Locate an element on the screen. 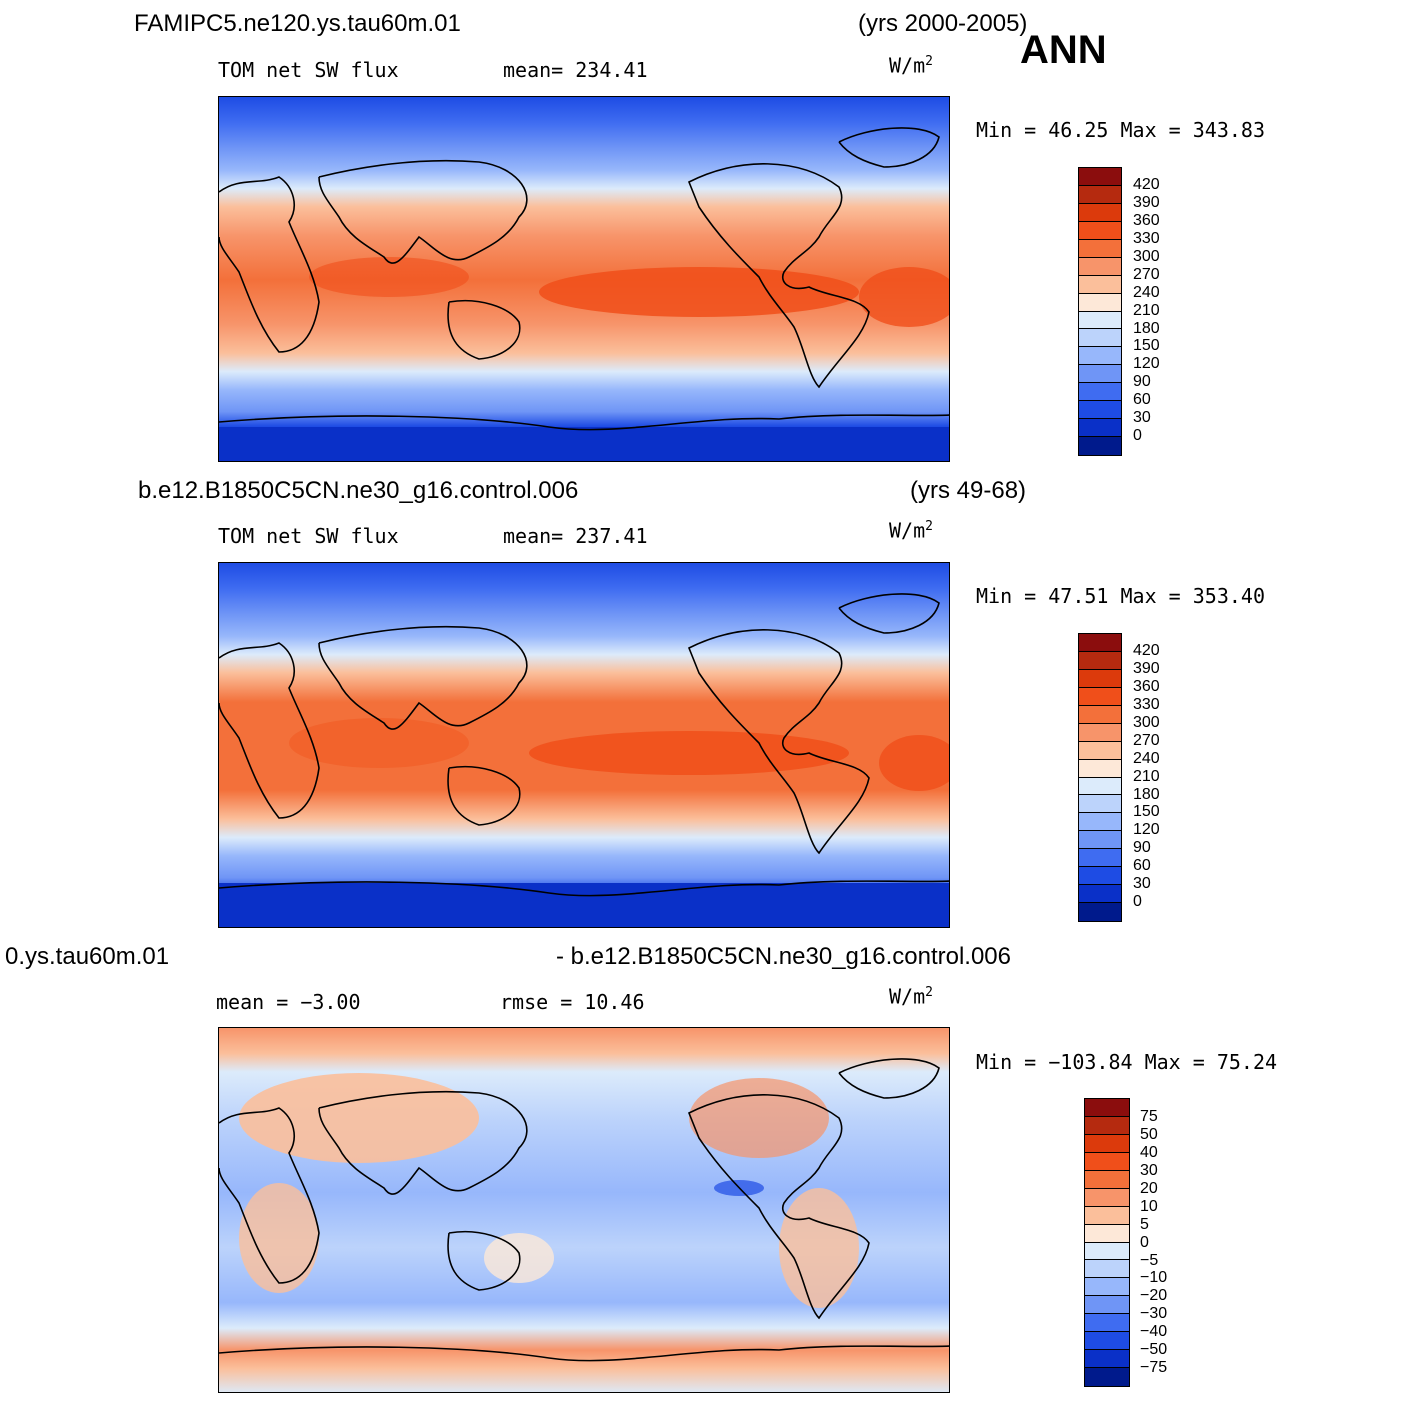 The height and width of the screenshot is (1408, 1405). panel3-minmax: Min = −103.84 Max = 75.24 is located at coordinates (1127, 1062).